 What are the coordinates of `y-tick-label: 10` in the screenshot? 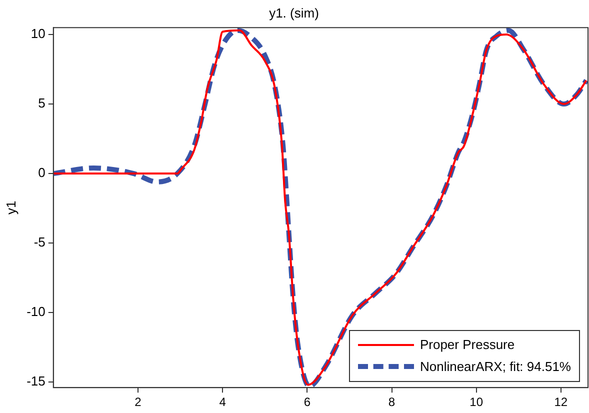 It's located at (38, 34).